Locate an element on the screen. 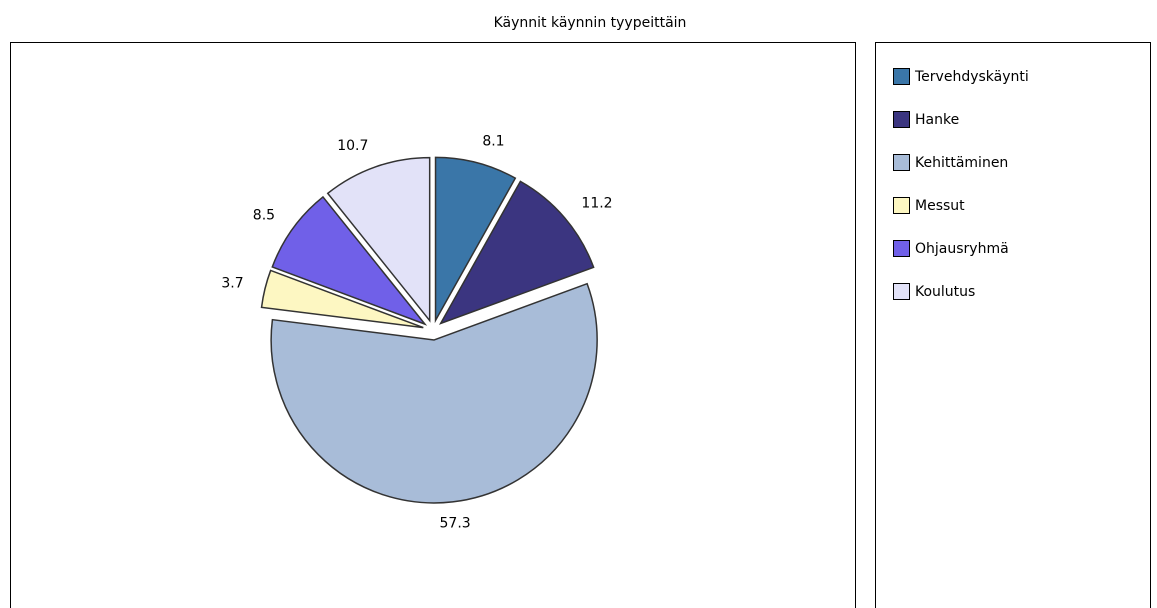  legend-label: Hanke is located at coordinates (937, 120).